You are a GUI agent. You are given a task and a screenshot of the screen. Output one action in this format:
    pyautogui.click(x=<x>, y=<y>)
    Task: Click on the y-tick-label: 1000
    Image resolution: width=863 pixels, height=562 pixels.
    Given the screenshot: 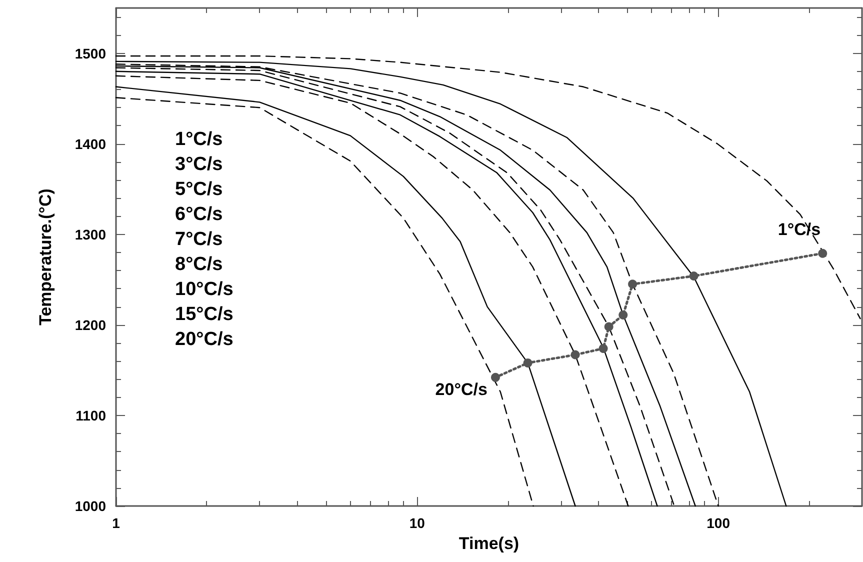 What is the action you would take?
    pyautogui.click(x=90, y=506)
    